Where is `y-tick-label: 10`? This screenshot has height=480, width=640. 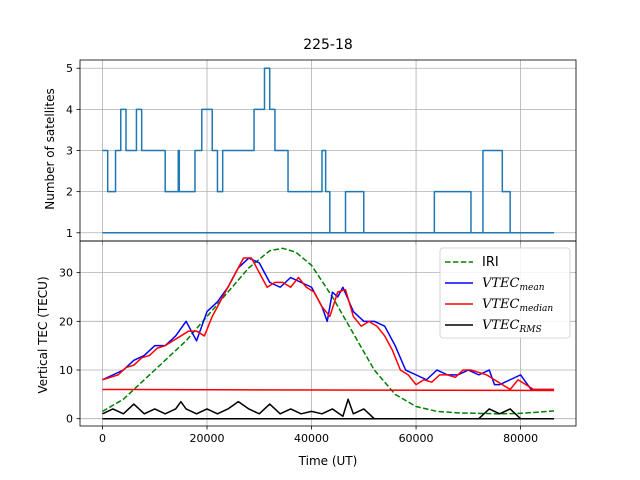
y-tick-label: 10 is located at coordinates (66, 370).